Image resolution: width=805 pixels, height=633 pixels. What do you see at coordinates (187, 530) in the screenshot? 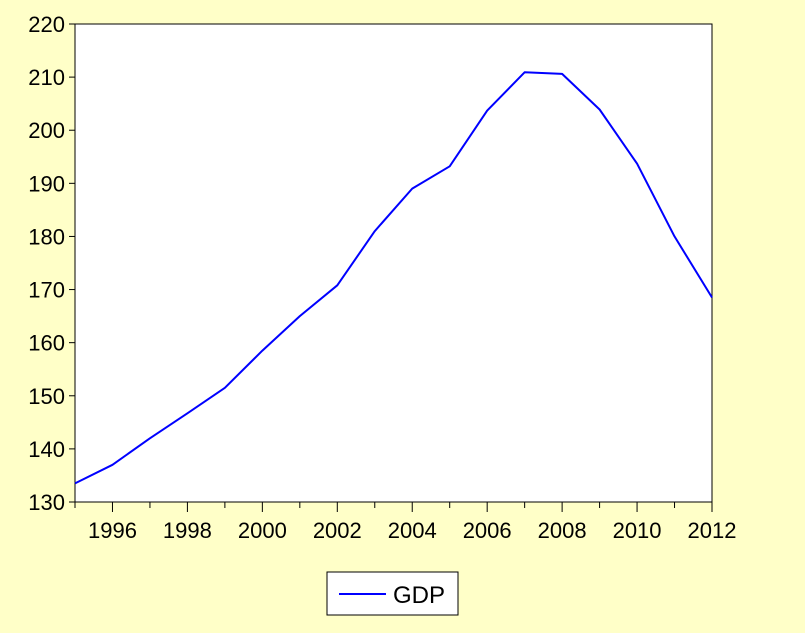
I see `x-tick-label: 1998` at bounding box center [187, 530].